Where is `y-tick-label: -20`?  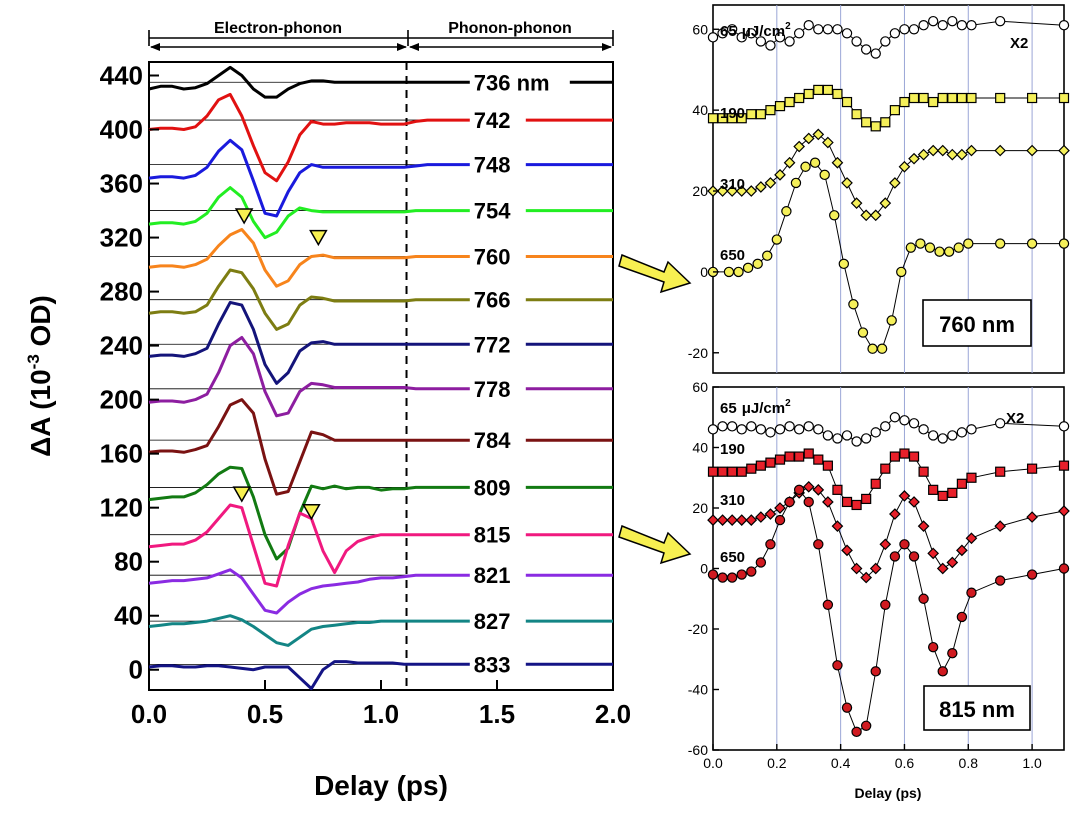
y-tick-label: -20 is located at coordinates (698, 629).